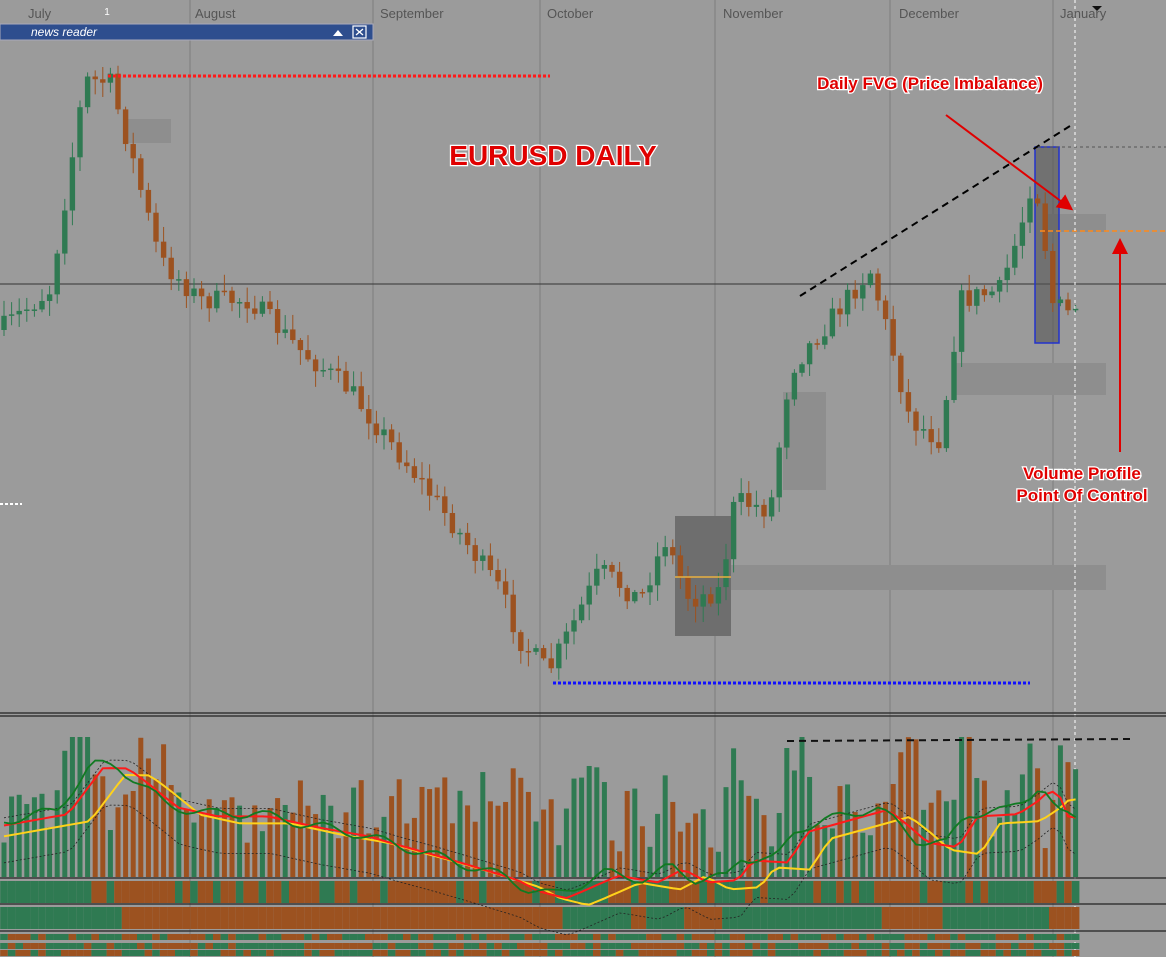 The image size is (1166, 957). Describe the element at coordinates (540, 826) in the screenshot. I see `fast-line` at that location.